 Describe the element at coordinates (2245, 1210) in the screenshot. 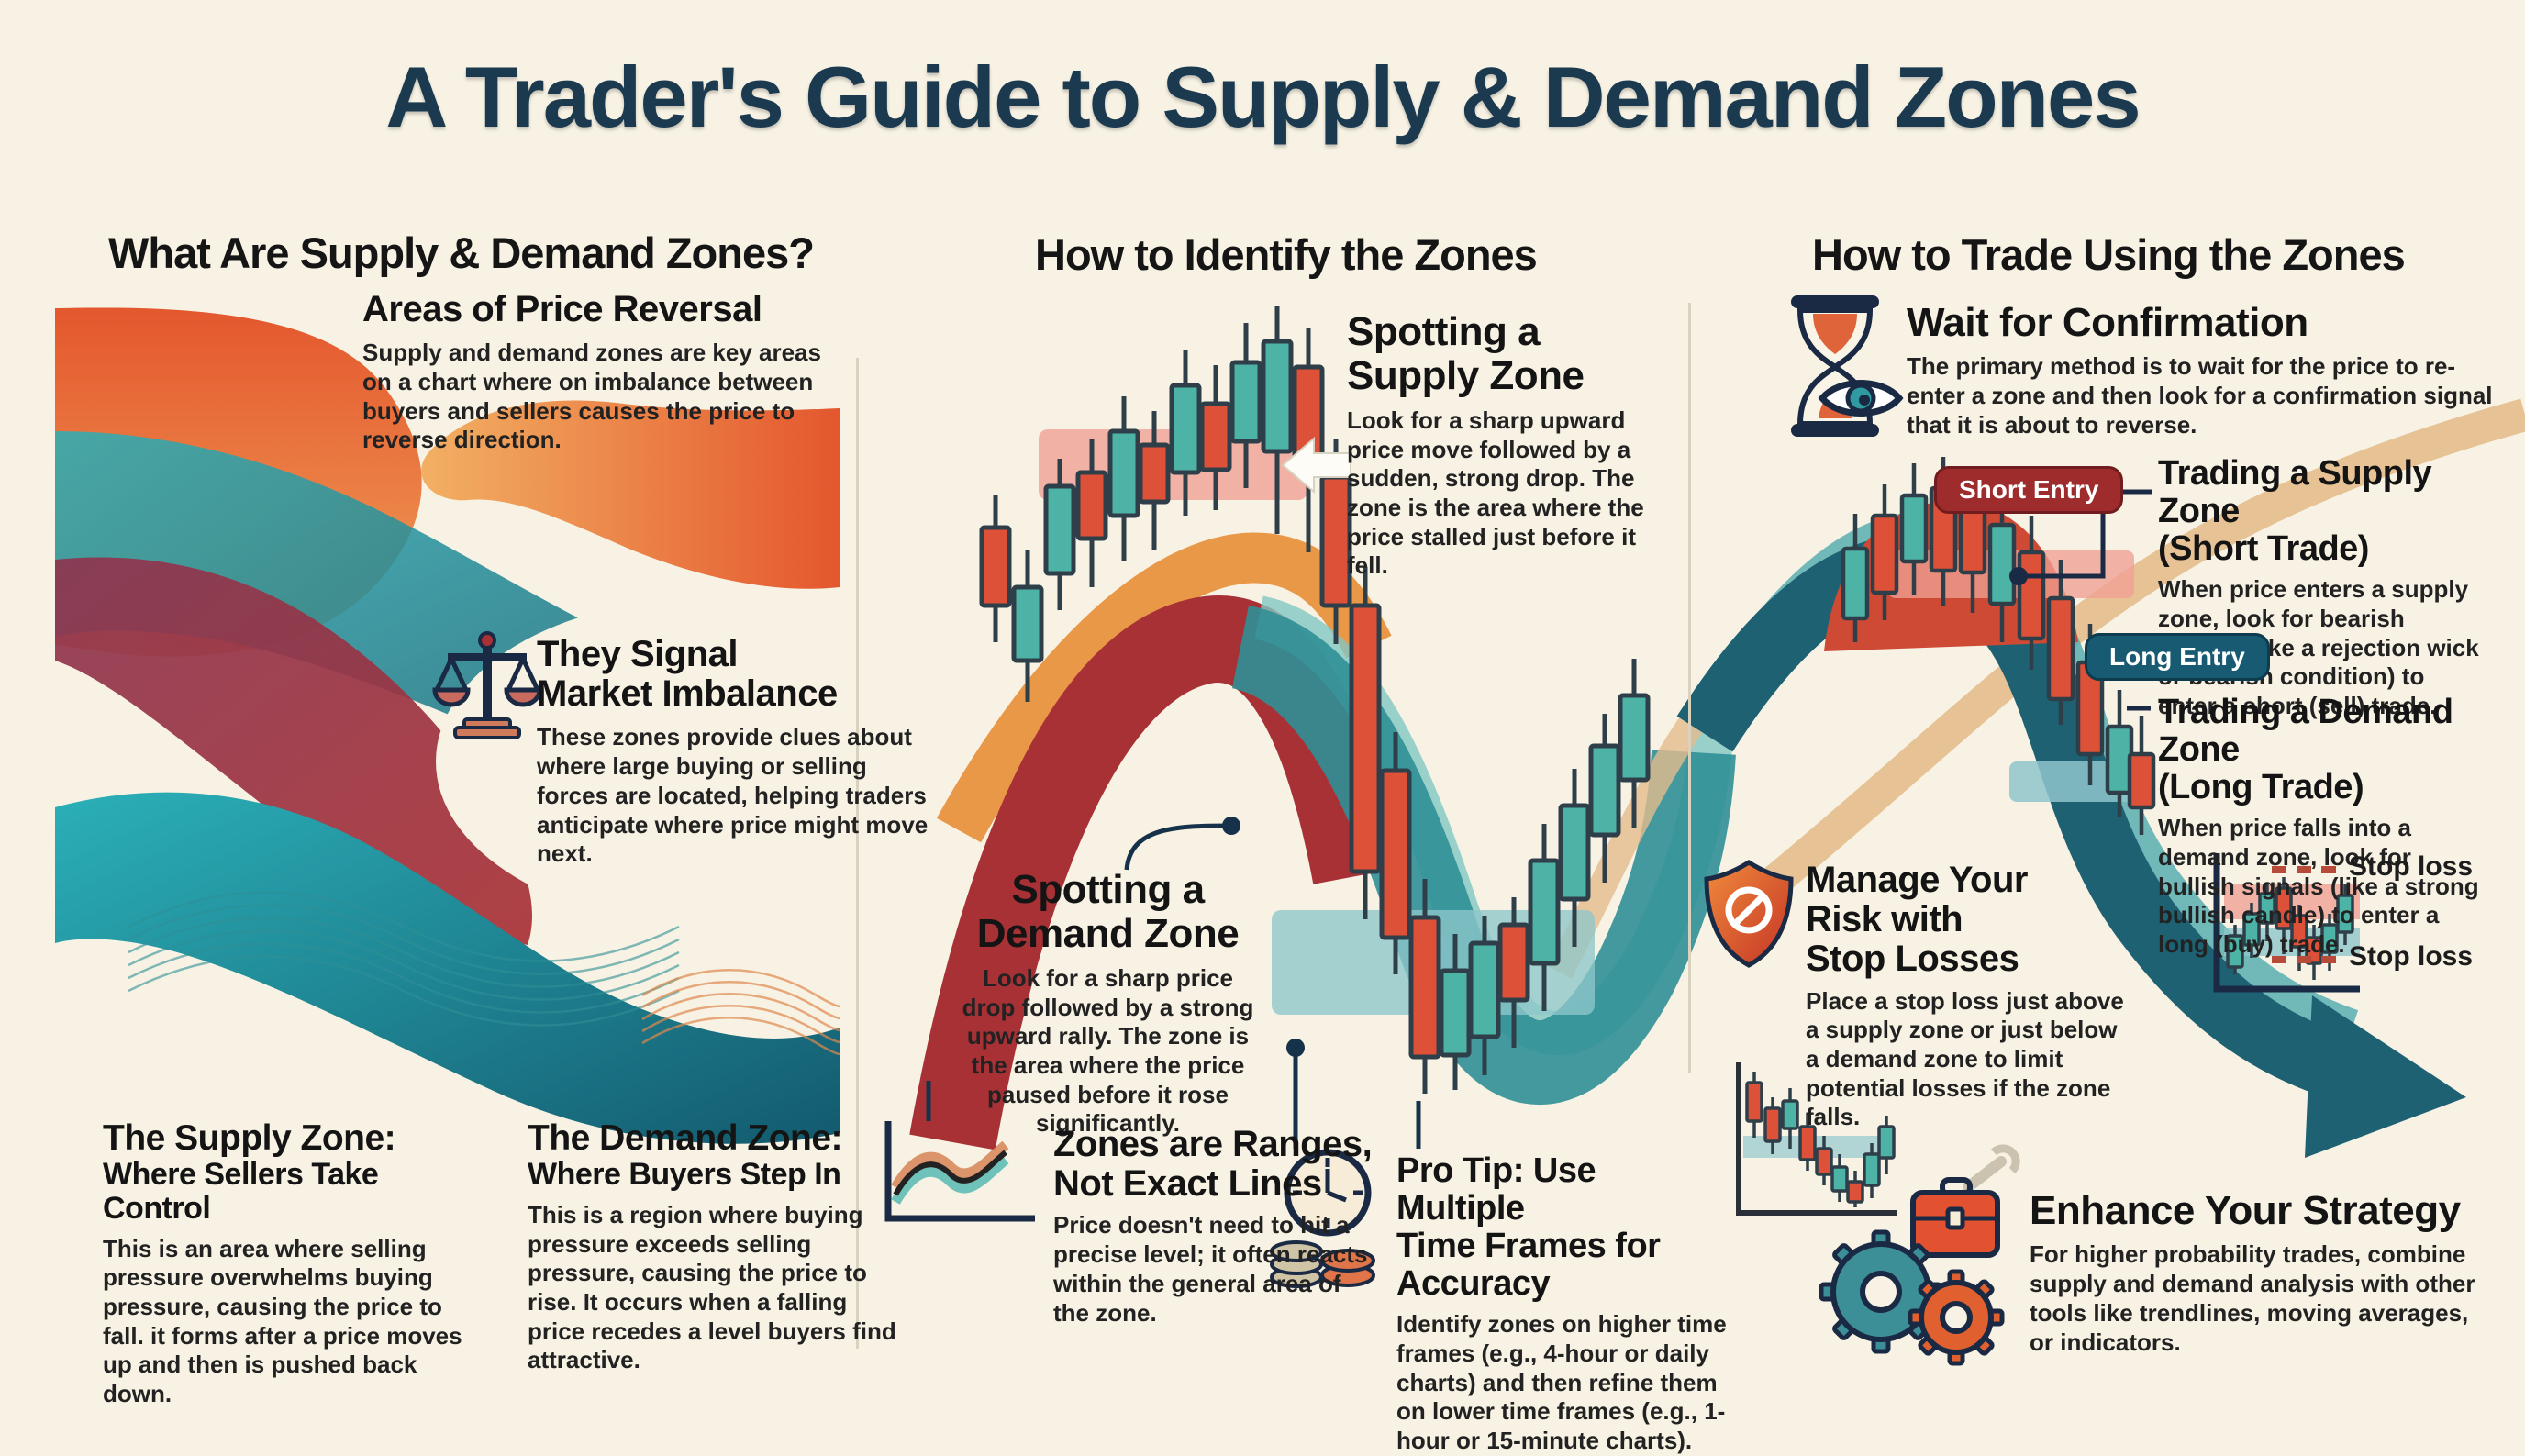

I see `block-title: Enhance Your Strategy` at that location.